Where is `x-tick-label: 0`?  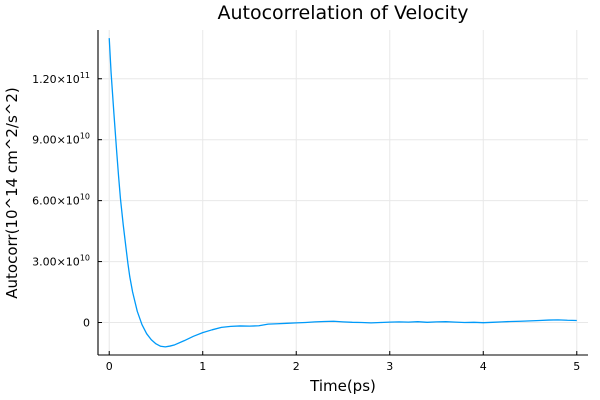
x-tick-label: 0 is located at coordinates (109, 366).